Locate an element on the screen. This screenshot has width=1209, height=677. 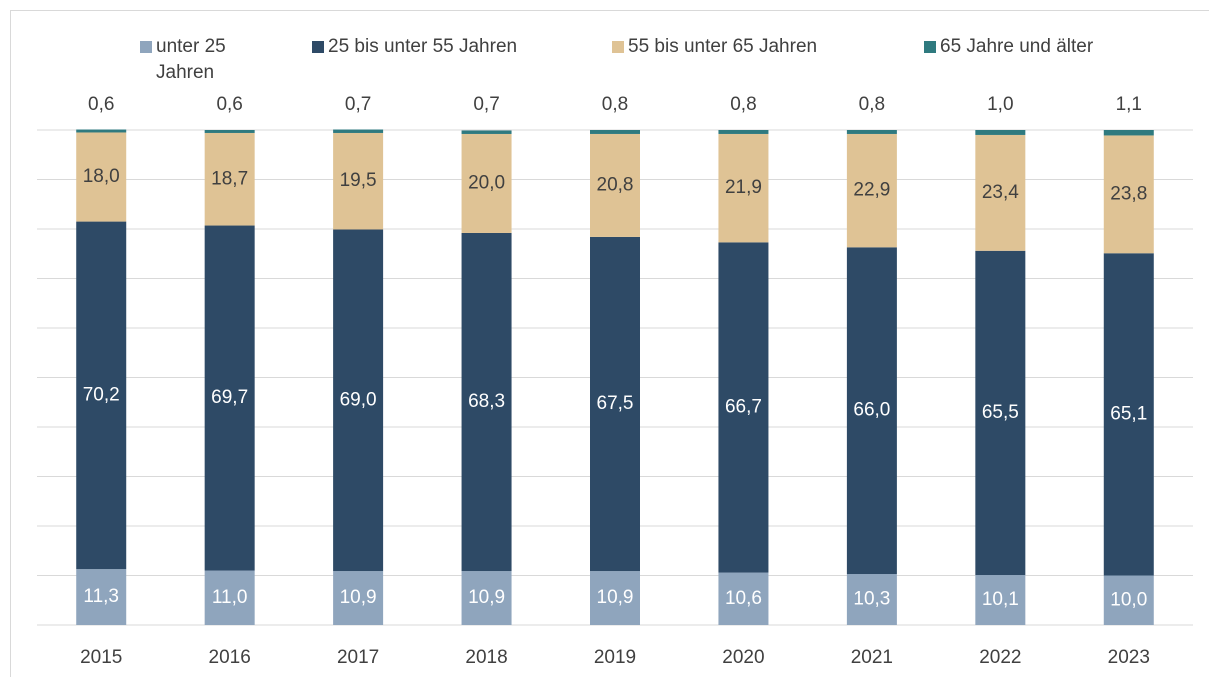
x-tick-label: 2019 is located at coordinates (615, 657).